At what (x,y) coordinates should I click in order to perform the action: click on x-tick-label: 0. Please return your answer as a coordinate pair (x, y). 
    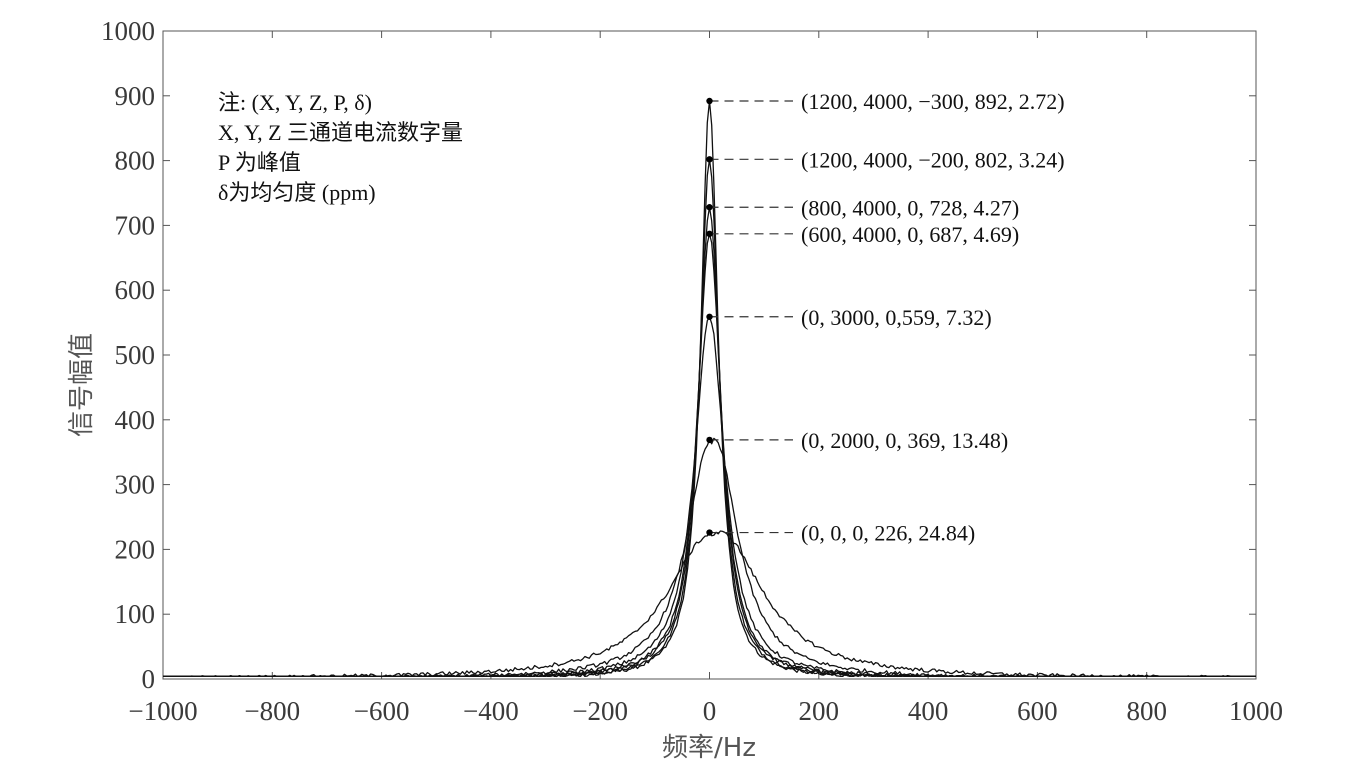
    Looking at the image, I should click on (710, 711).